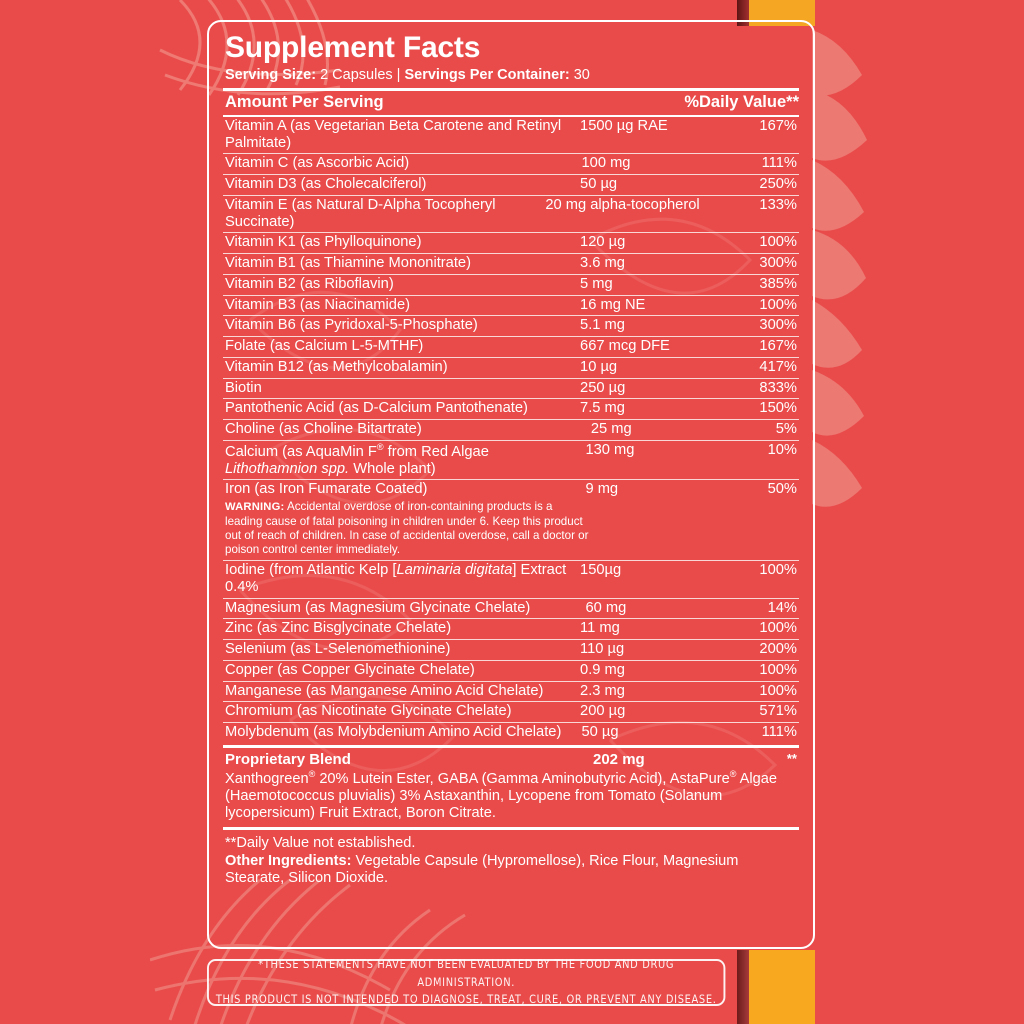 This screenshot has width=1024, height=1024. What do you see at coordinates (602, 408) in the screenshot?
I see `nutrient-amount: 7.5 mg` at bounding box center [602, 408].